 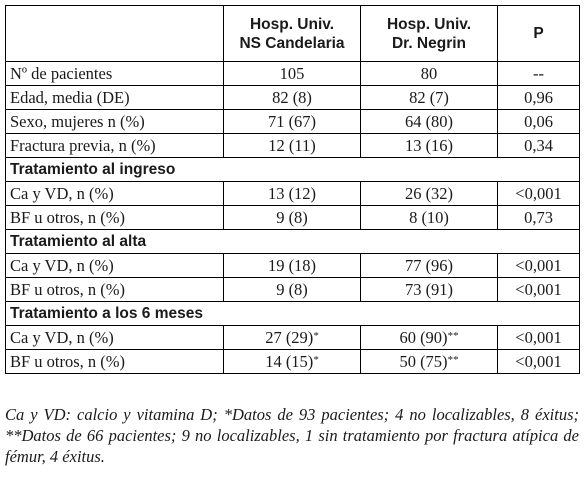 I want to click on row-label: Fractura previa, n (%), so click(x=114, y=145).